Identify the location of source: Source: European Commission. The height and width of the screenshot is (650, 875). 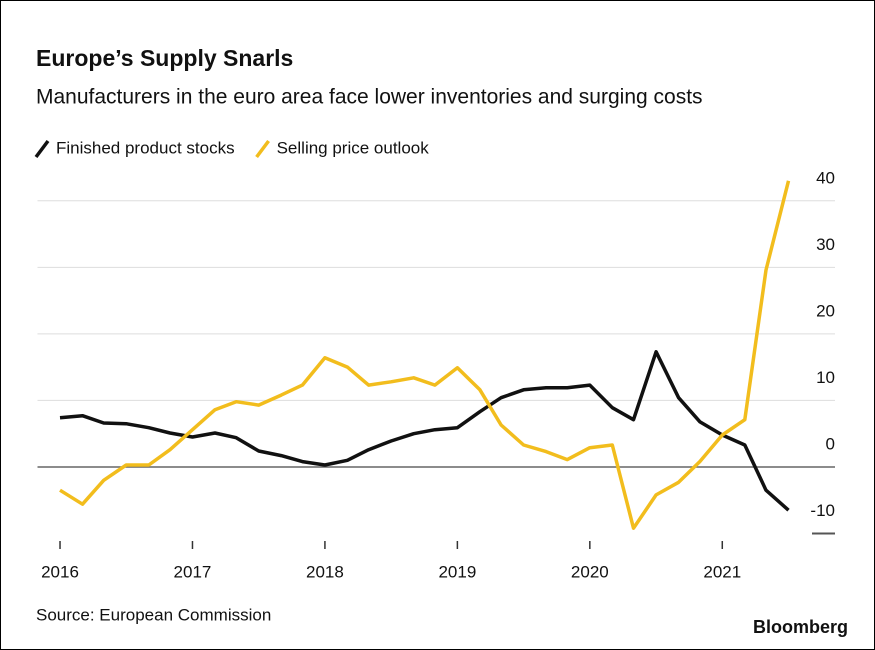
(153, 614).